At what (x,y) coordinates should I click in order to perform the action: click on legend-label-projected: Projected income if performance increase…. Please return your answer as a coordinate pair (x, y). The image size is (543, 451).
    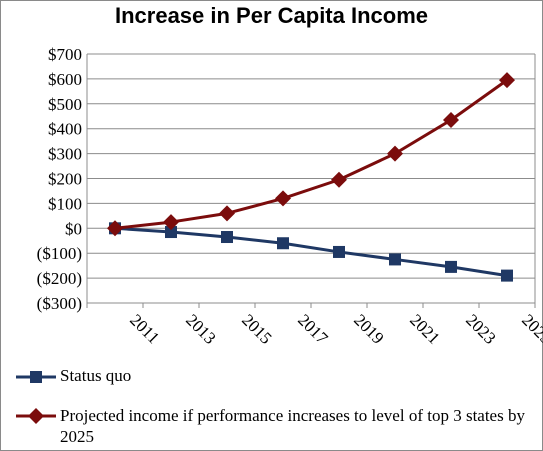
    Looking at the image, I should click on (292, 426).